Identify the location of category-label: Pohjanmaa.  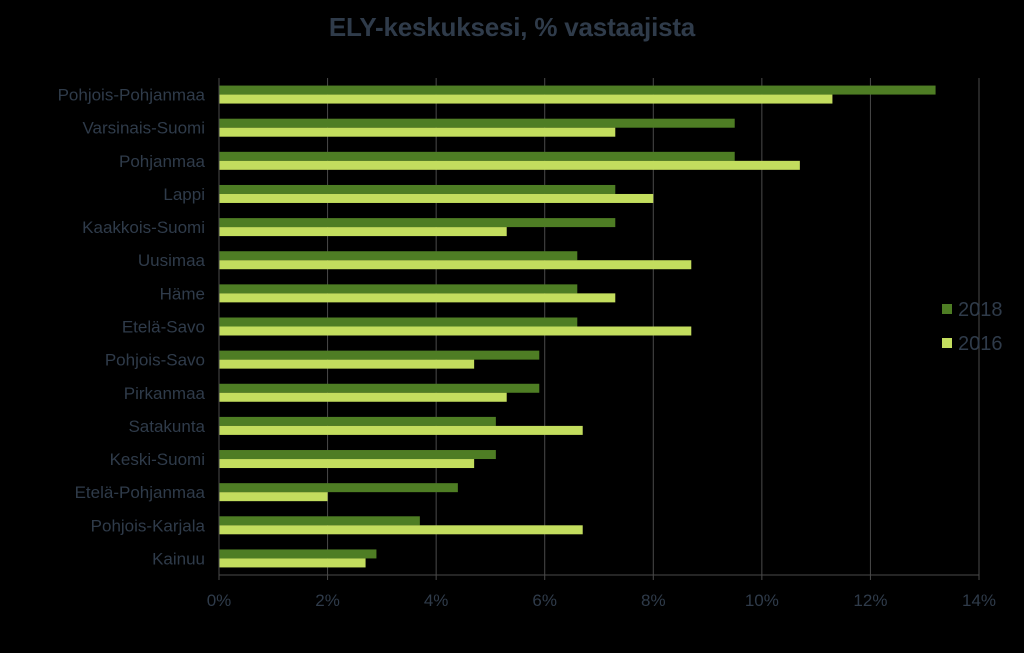
(162, 161).